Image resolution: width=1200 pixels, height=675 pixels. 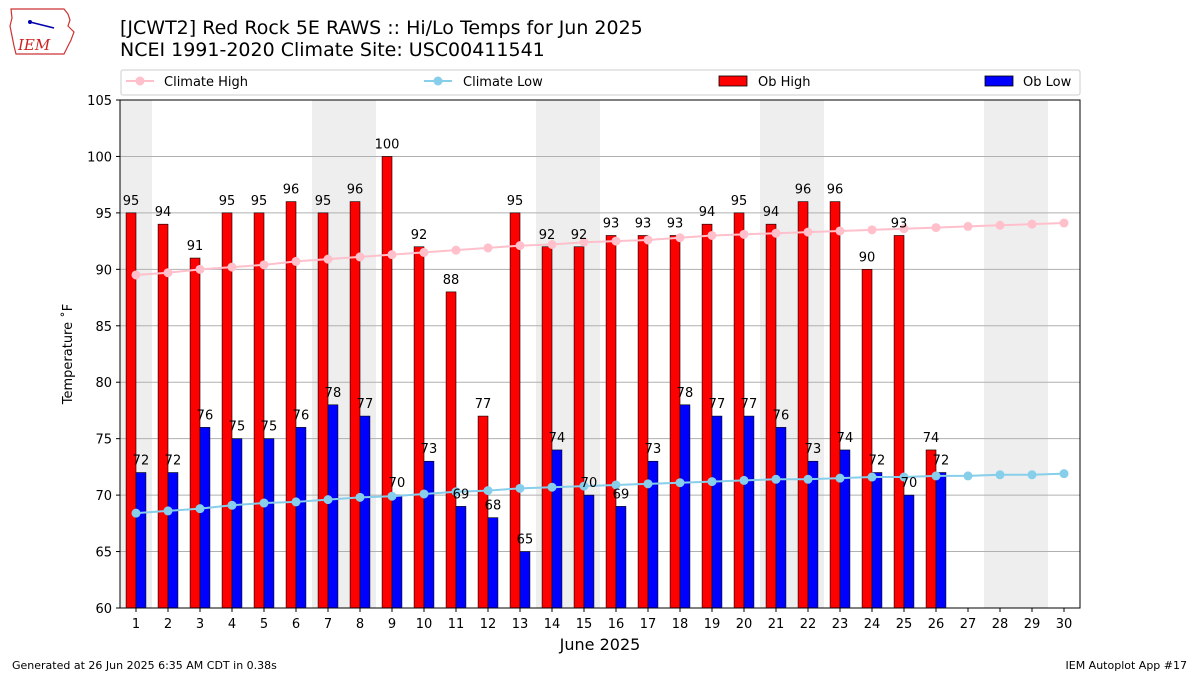 What do you see at coordinates (717, 404) in the screenshot?
I see `ob-low-label-day-19: 77` at bounding box center [717, 404].